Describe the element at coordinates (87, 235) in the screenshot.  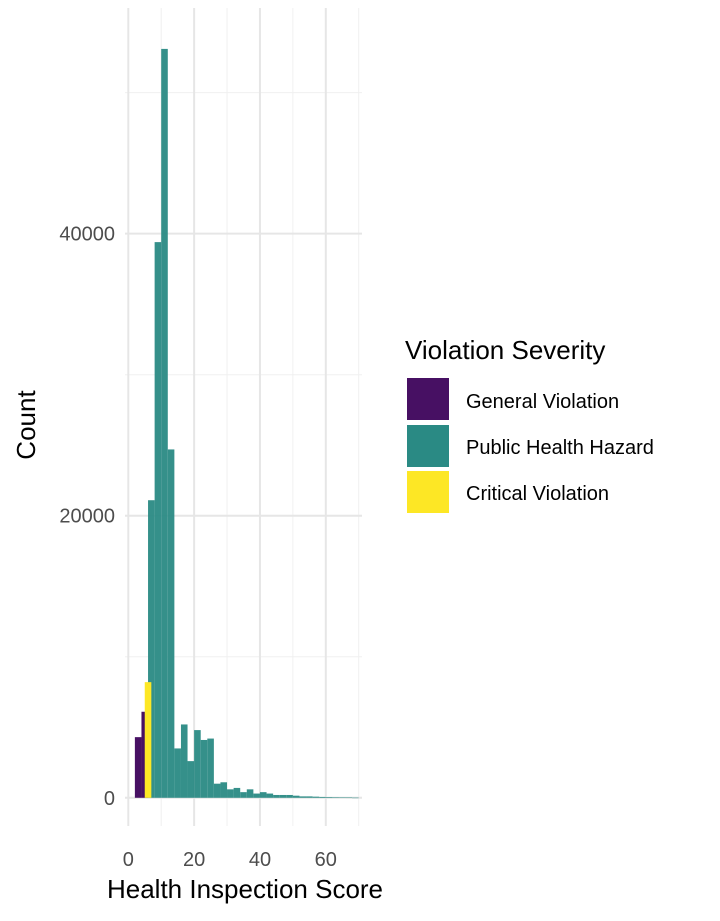
I see `y-tick-label: 40000` at that location.